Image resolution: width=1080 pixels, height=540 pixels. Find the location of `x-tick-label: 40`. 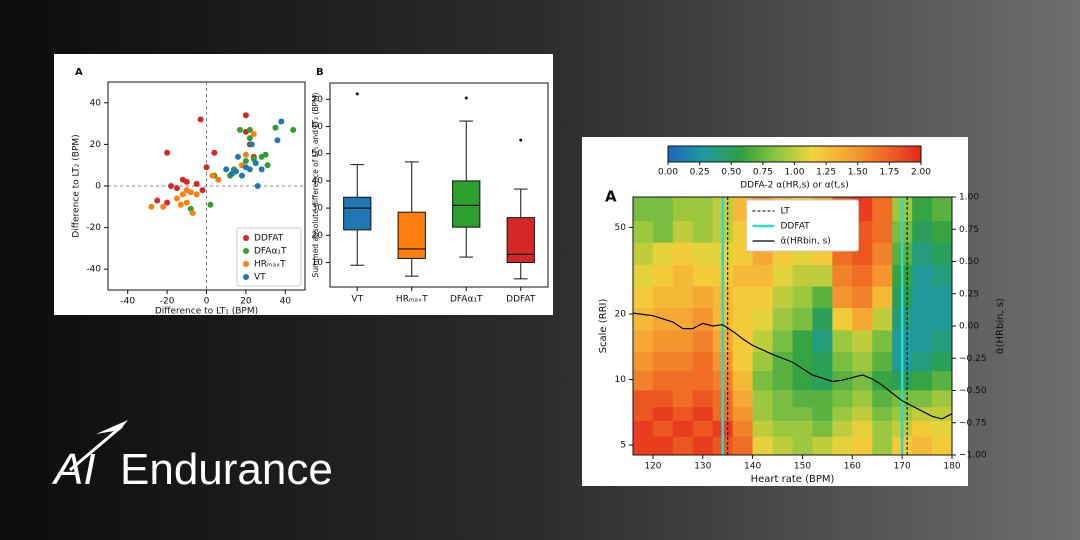

x-tick-label: 40 is located at coordinates (286, 302).